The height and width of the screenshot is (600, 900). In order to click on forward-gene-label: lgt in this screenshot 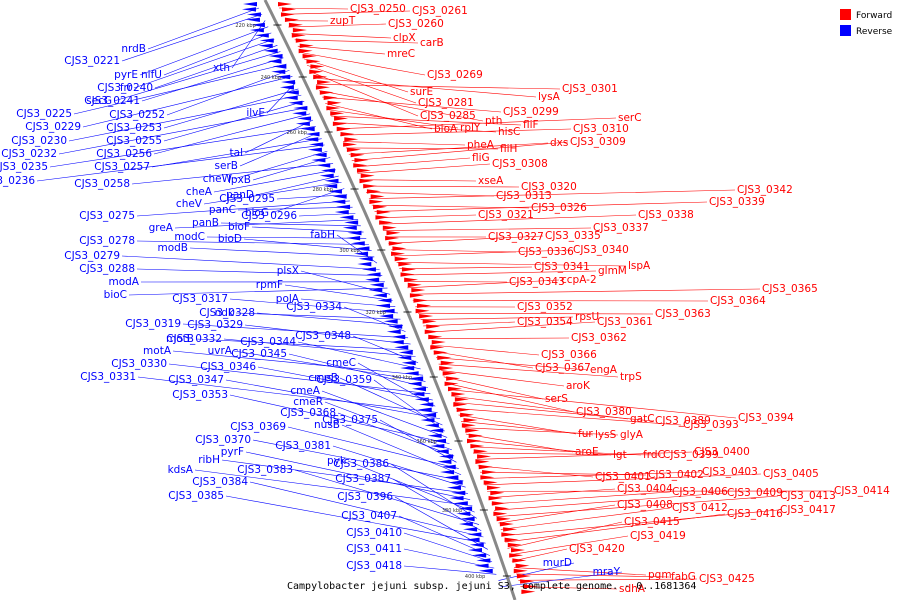, I will do `click(620, 455)`.